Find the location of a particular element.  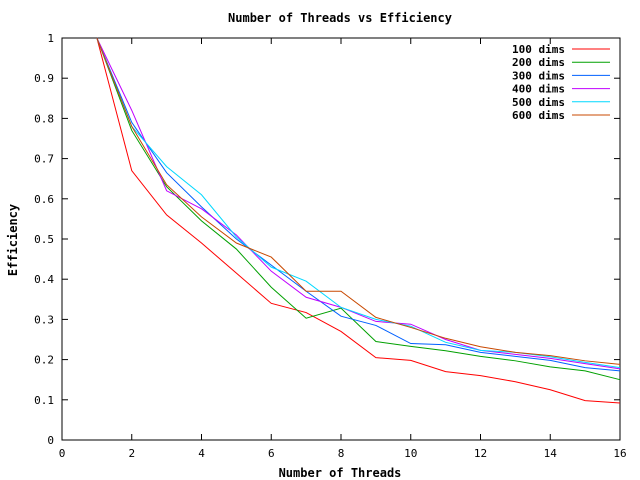

y-tick-label: 0.4 is located at coordinates (44, 279).